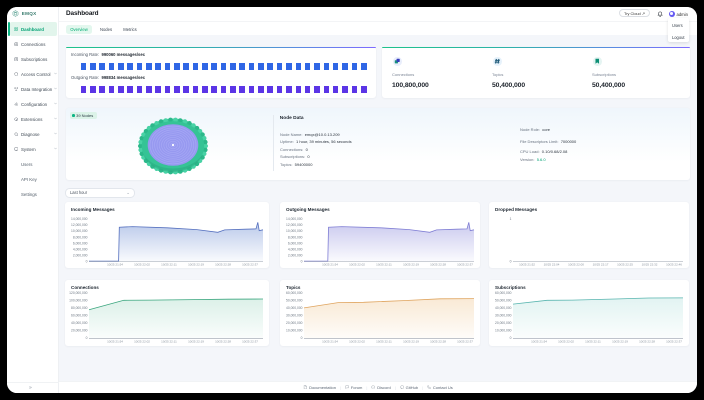 The width and height of the screenshot is (704, 400). Describe the element at coordinates (576, 265) in the screenshot. I see `svg-text: 10/25 22:00` at that location.